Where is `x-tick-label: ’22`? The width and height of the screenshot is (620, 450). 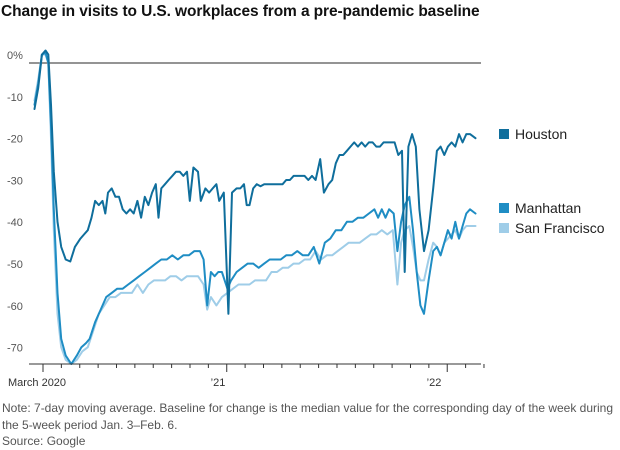 x-tick-label: ’22 is located at coordinates (434, 383).